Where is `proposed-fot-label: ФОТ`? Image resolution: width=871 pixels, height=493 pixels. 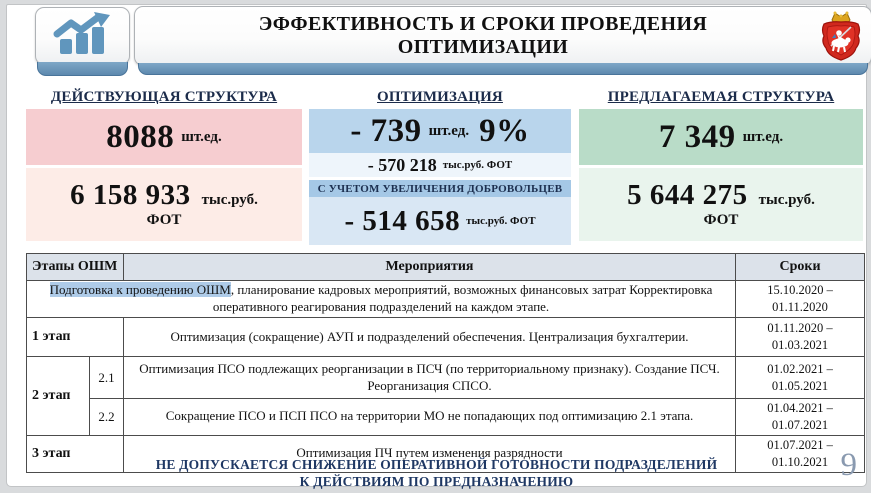 proposed-fot-label: ФОТ is located at coordinates (721, 220).